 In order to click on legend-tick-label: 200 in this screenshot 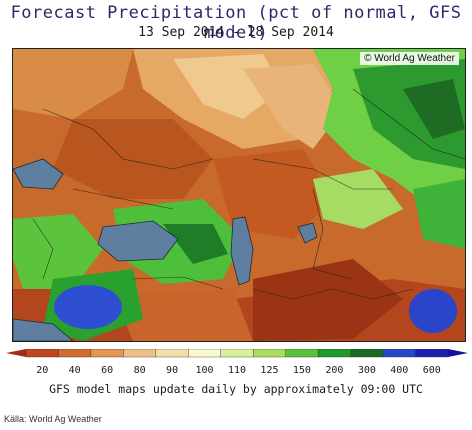, I will do `click(334, 370)`.